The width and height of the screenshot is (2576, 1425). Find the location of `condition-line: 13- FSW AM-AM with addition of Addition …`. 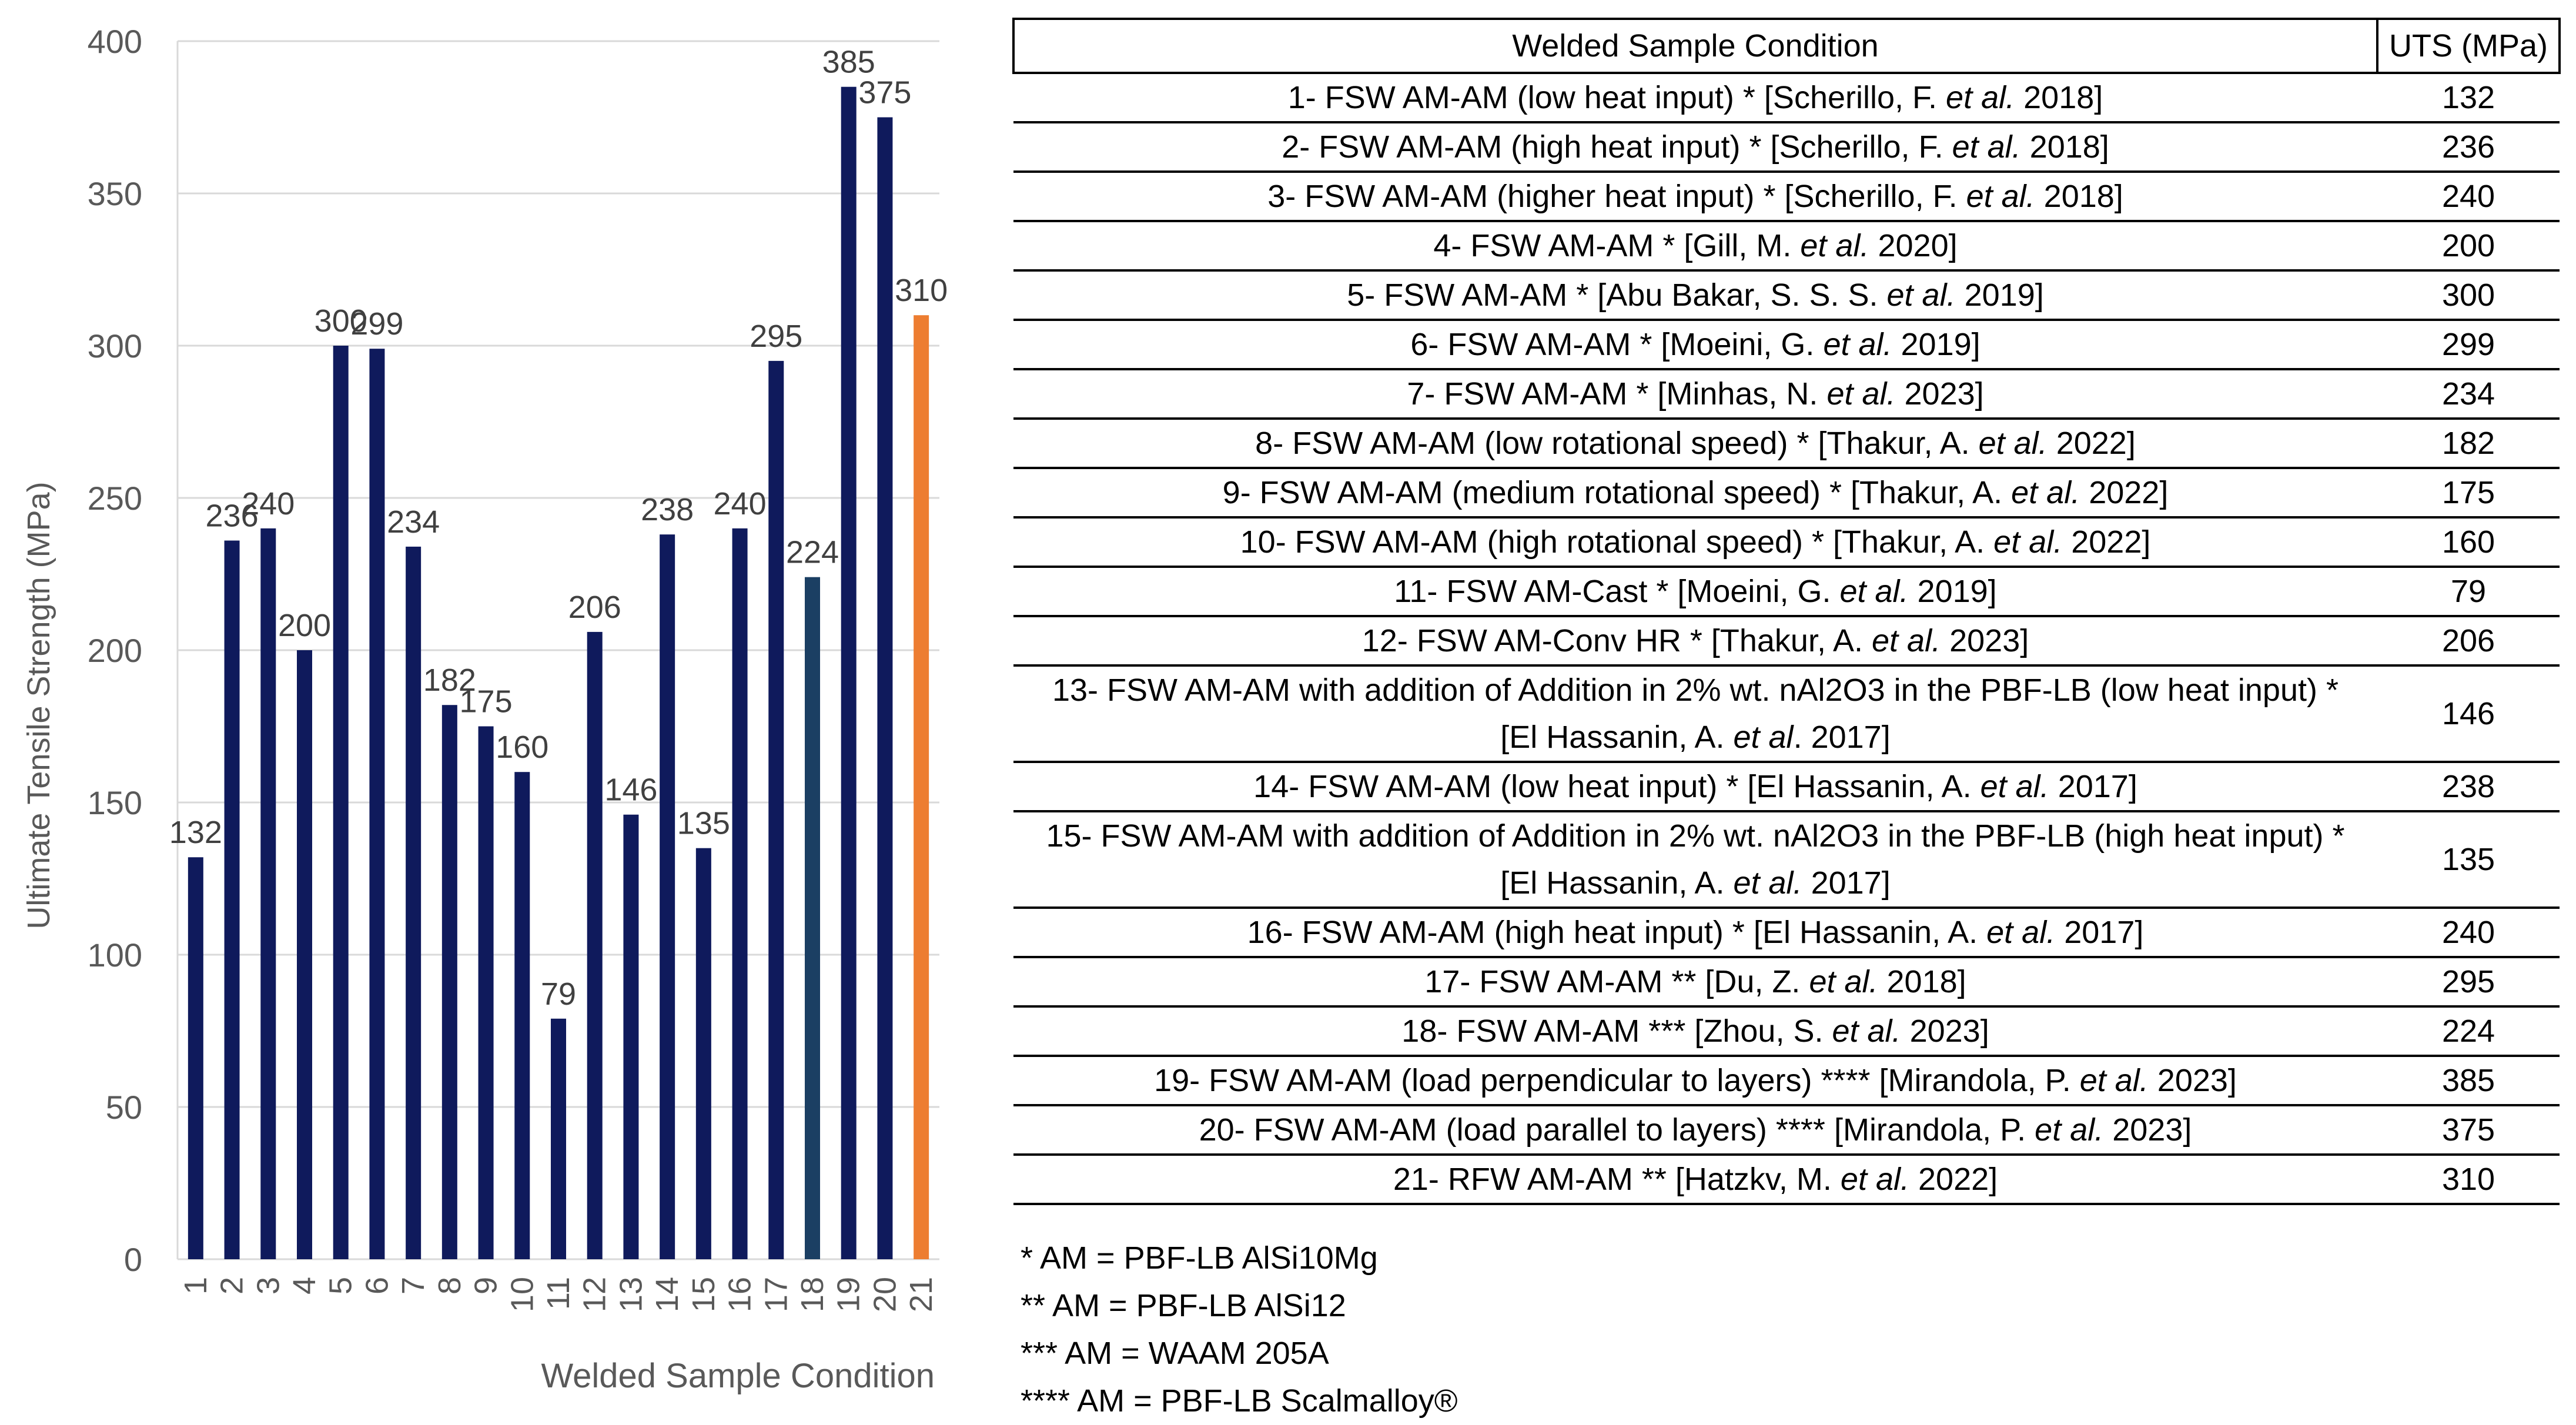

condition-line: 13- FSW AM-AM with addition of Addition … is located at coordinates (1695, 690).